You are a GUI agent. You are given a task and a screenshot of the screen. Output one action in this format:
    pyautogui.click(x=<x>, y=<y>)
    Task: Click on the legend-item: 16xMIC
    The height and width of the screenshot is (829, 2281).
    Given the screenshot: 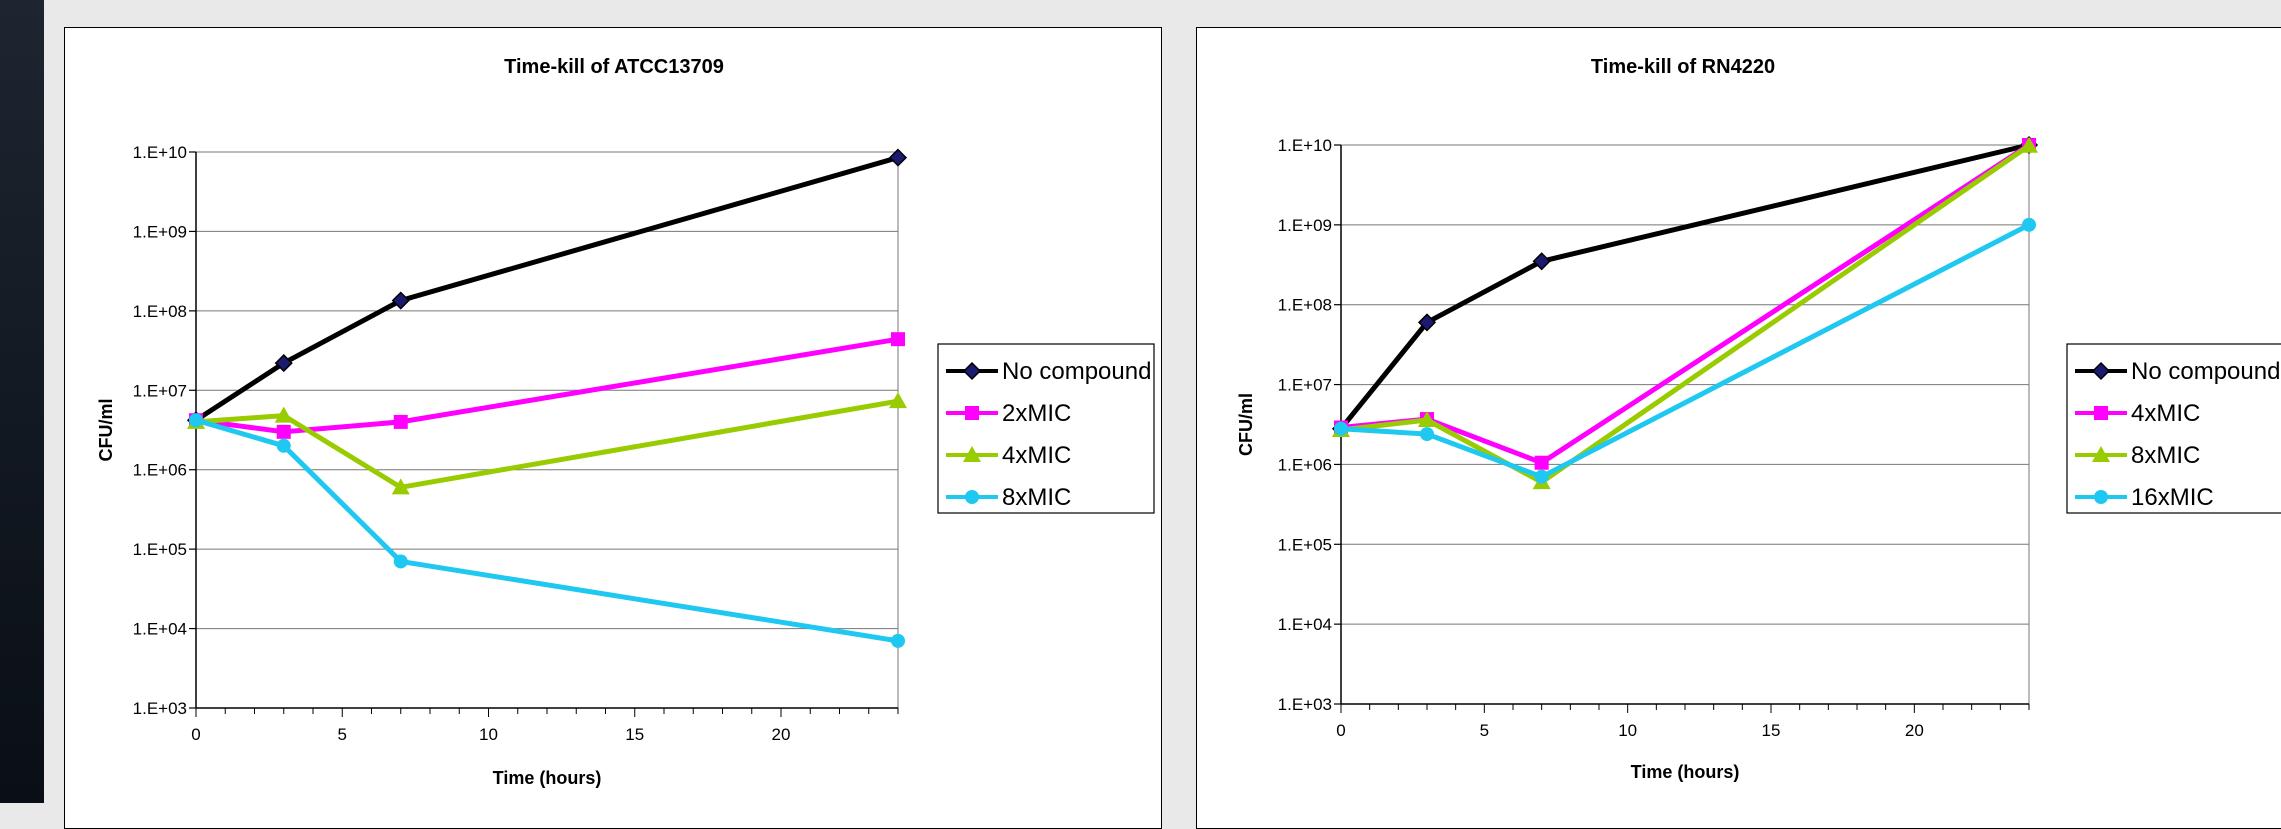 What is the action you would take?
    pyautogui.click(x=2144, y=497)
    